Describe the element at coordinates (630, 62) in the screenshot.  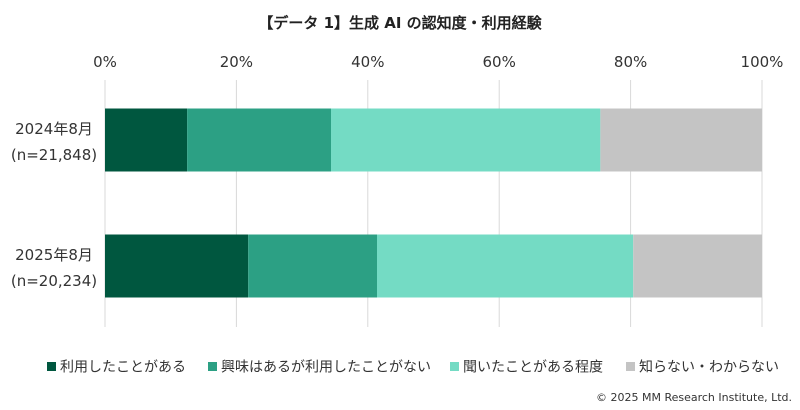
I see `x-tick-label: 80%` at that location.